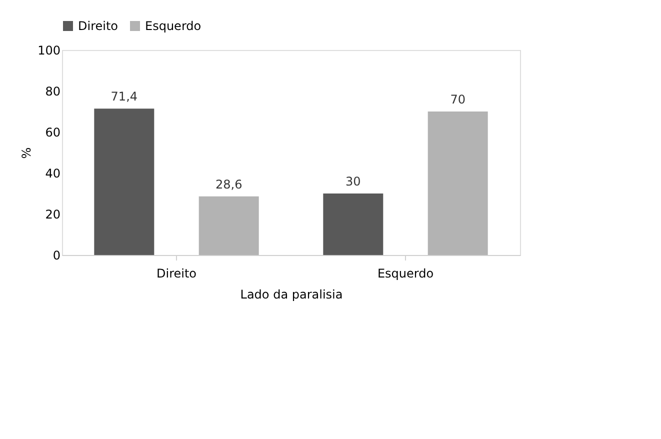 The image size is (661, 439). I want to click on data-label: 70, so click(458, 99).